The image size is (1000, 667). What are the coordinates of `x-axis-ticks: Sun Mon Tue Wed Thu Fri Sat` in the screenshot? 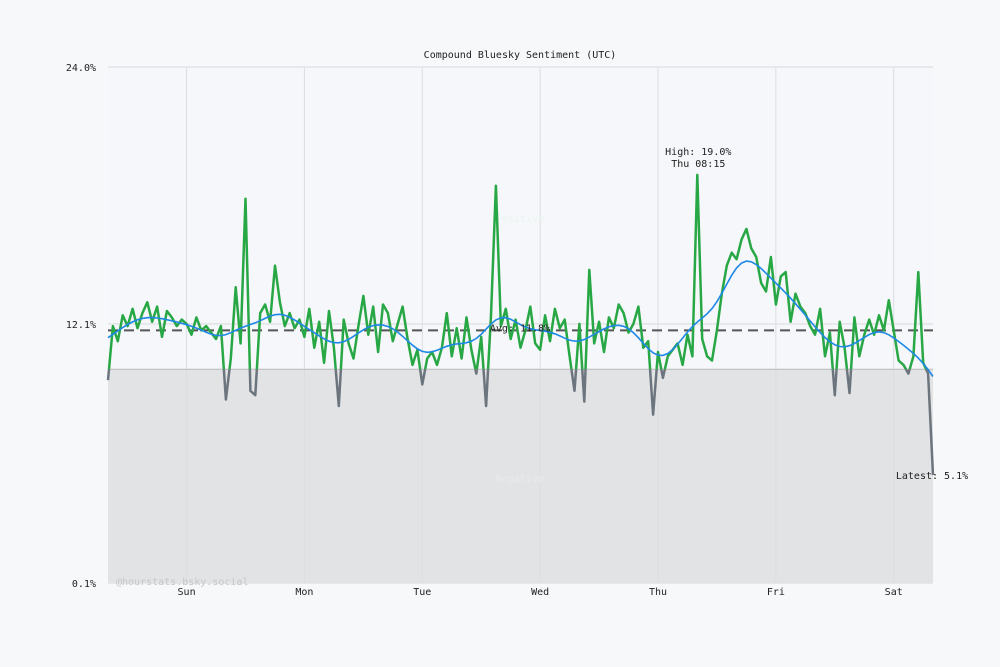 It's located at (540, 592).